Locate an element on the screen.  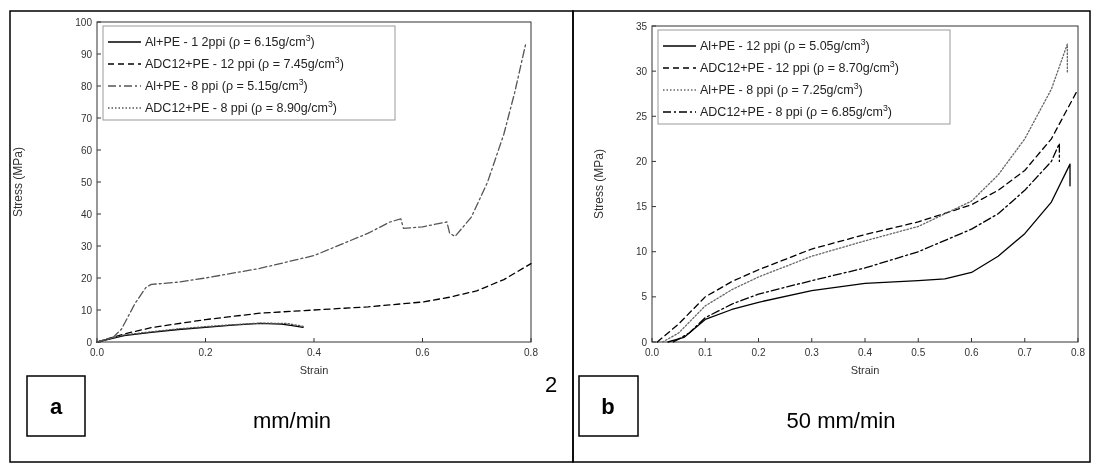
legend-label: Al+PE - 8 ppi (ρ = 5.15g/cm$^{3}$) is located at coordinates (226, 85).